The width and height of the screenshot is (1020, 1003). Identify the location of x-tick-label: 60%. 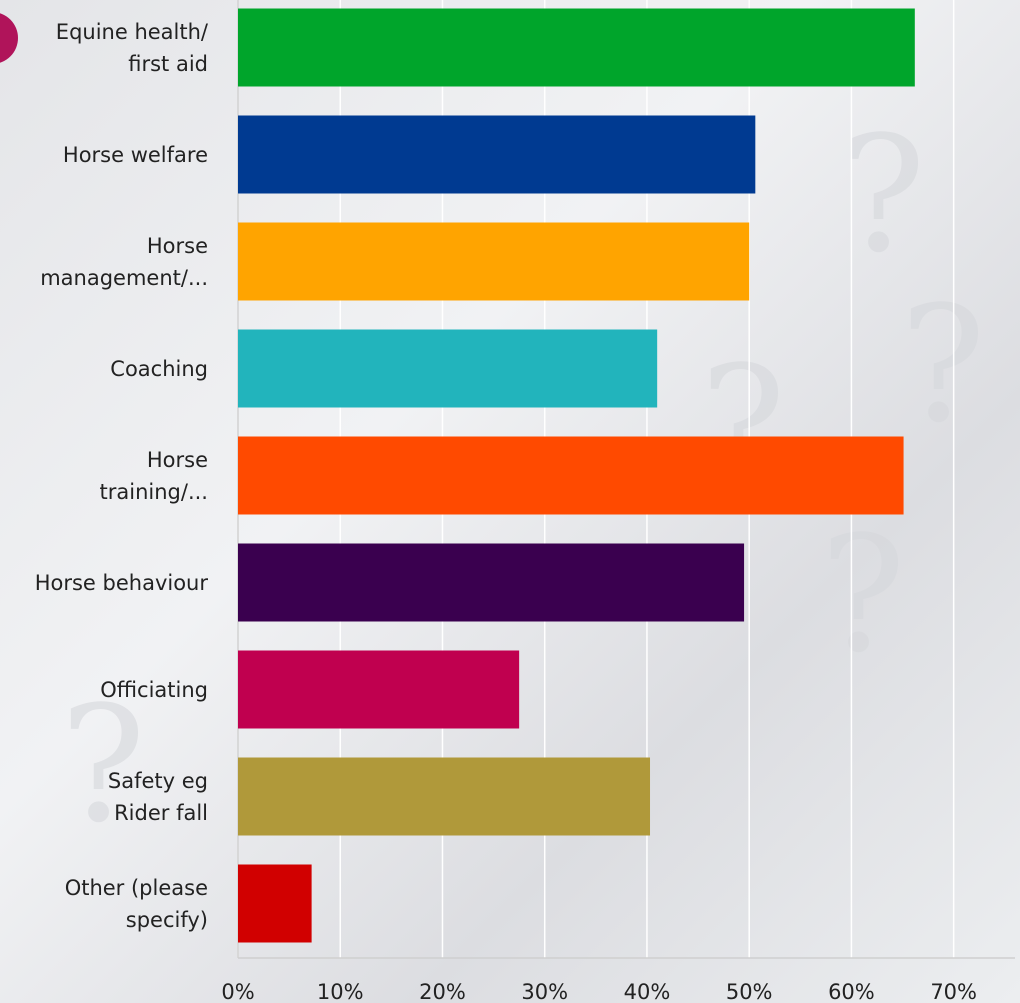
(851, 991).